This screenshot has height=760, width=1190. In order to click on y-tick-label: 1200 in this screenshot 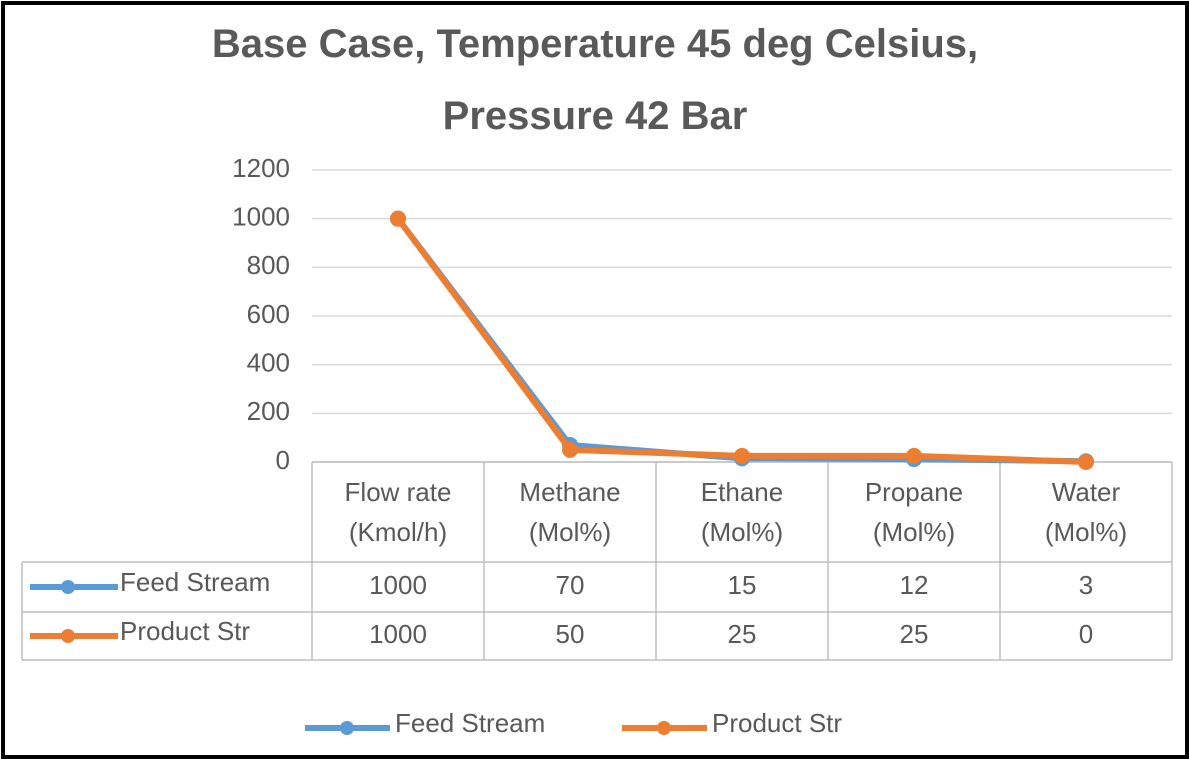, I will do `click(261, 168)`.